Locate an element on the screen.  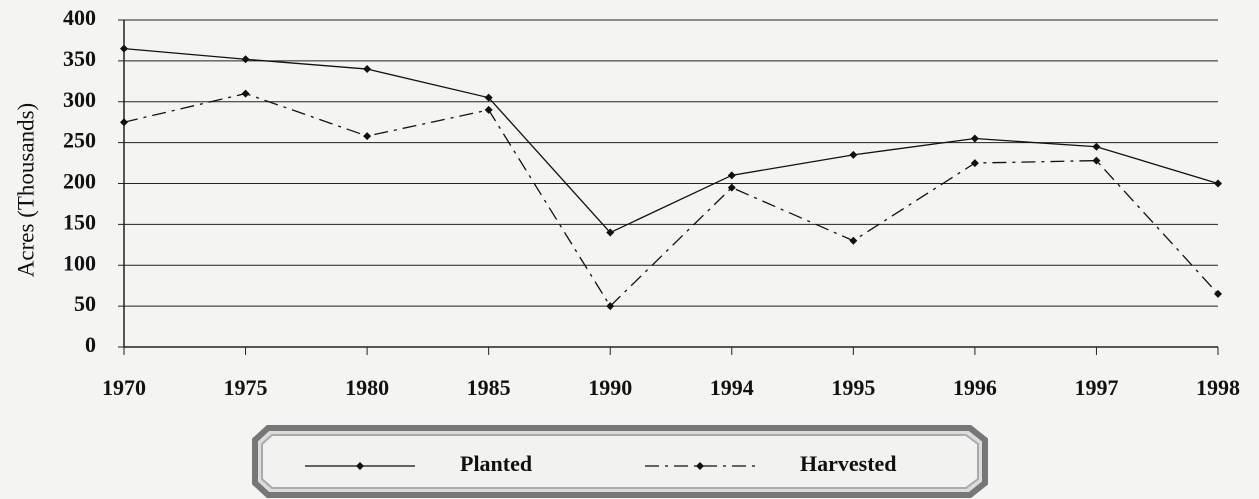
x-tick-label: 1997 is located at coordinates (1096, 387).